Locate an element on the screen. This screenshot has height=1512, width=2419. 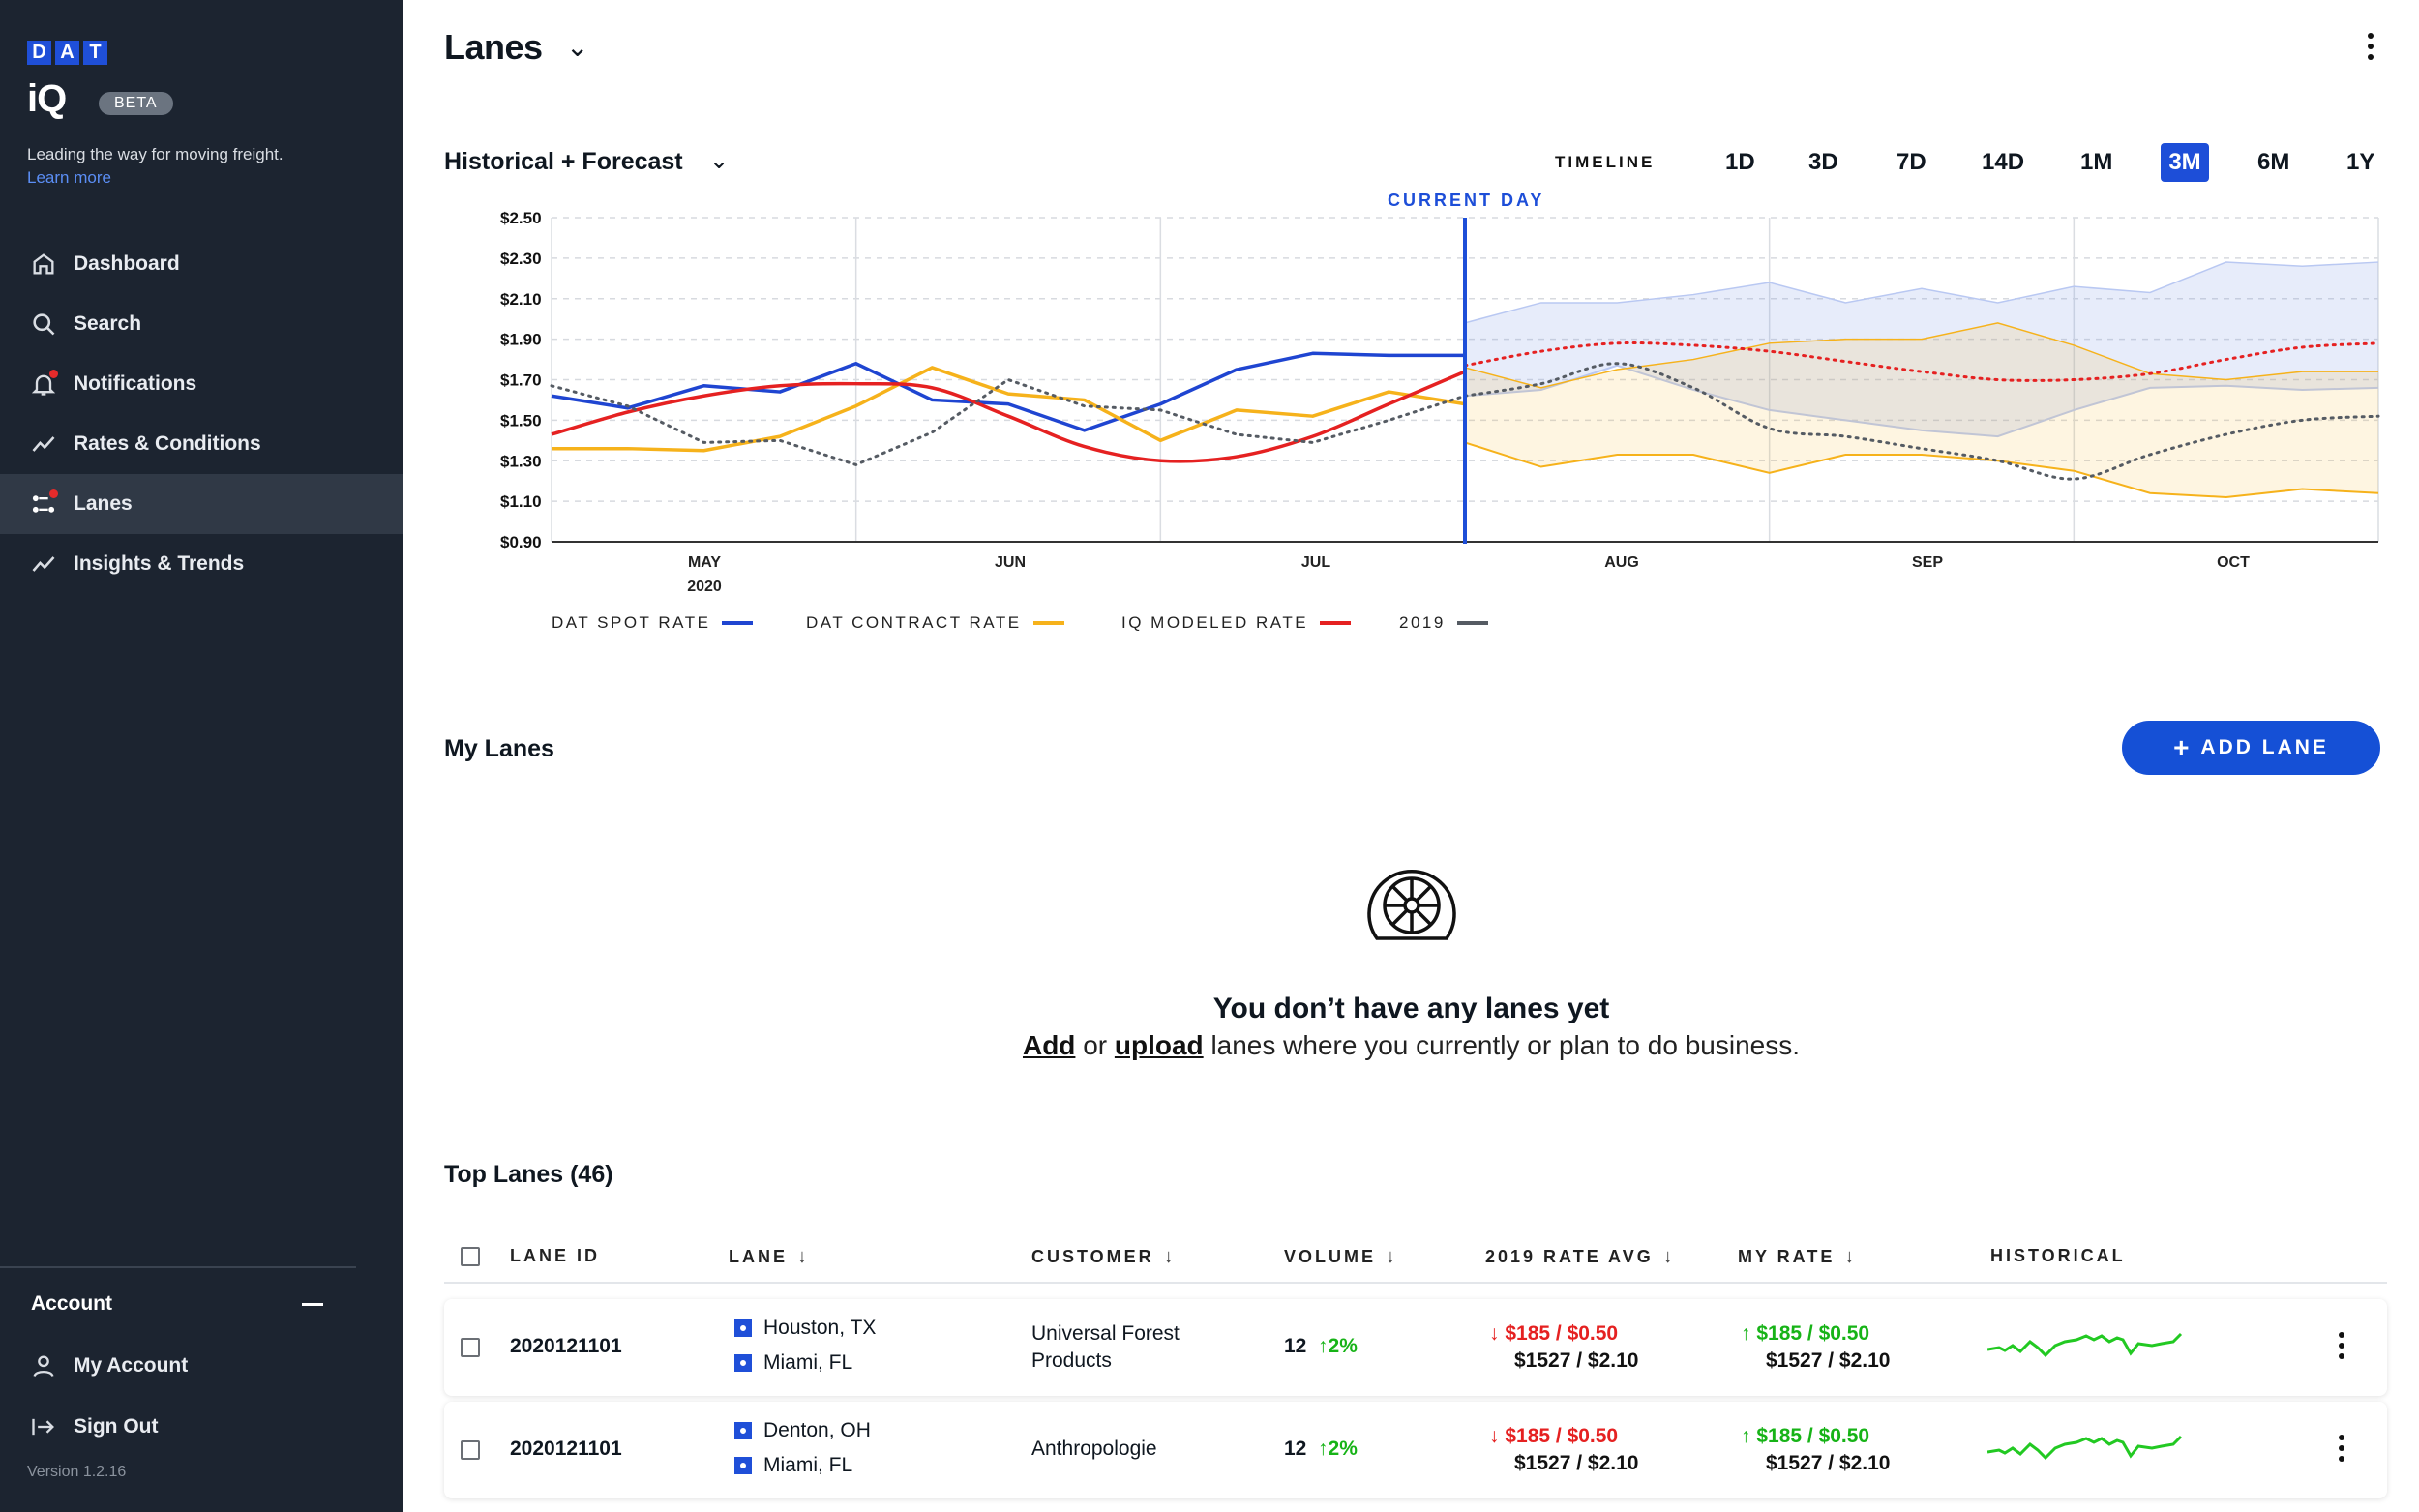
customer: Universal Forest Products is located at coordinates (1105, 1347).